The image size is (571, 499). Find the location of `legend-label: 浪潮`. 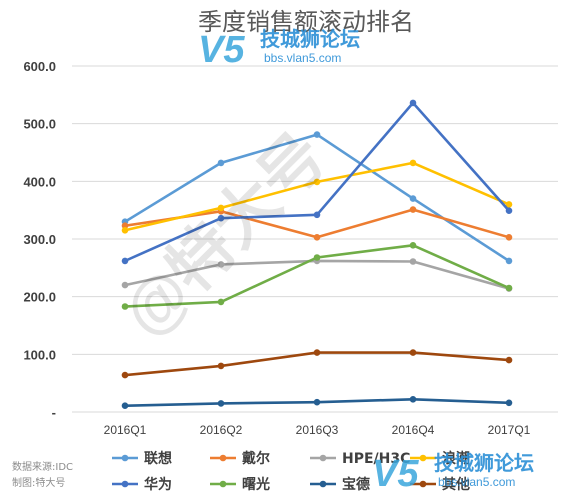

legend-label: 浪潮 is located at coordinates (456, 458).